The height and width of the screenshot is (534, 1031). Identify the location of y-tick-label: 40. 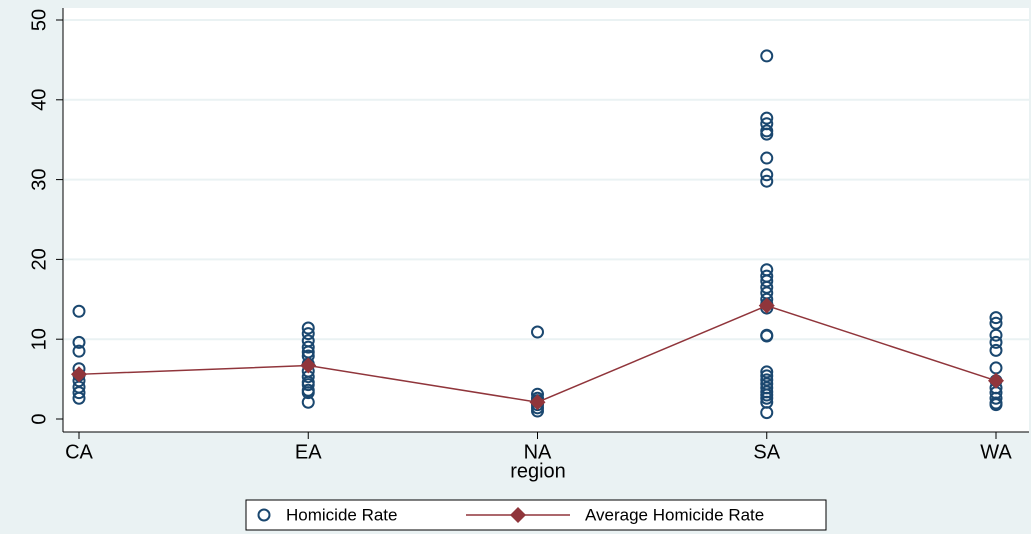
(39, 100).